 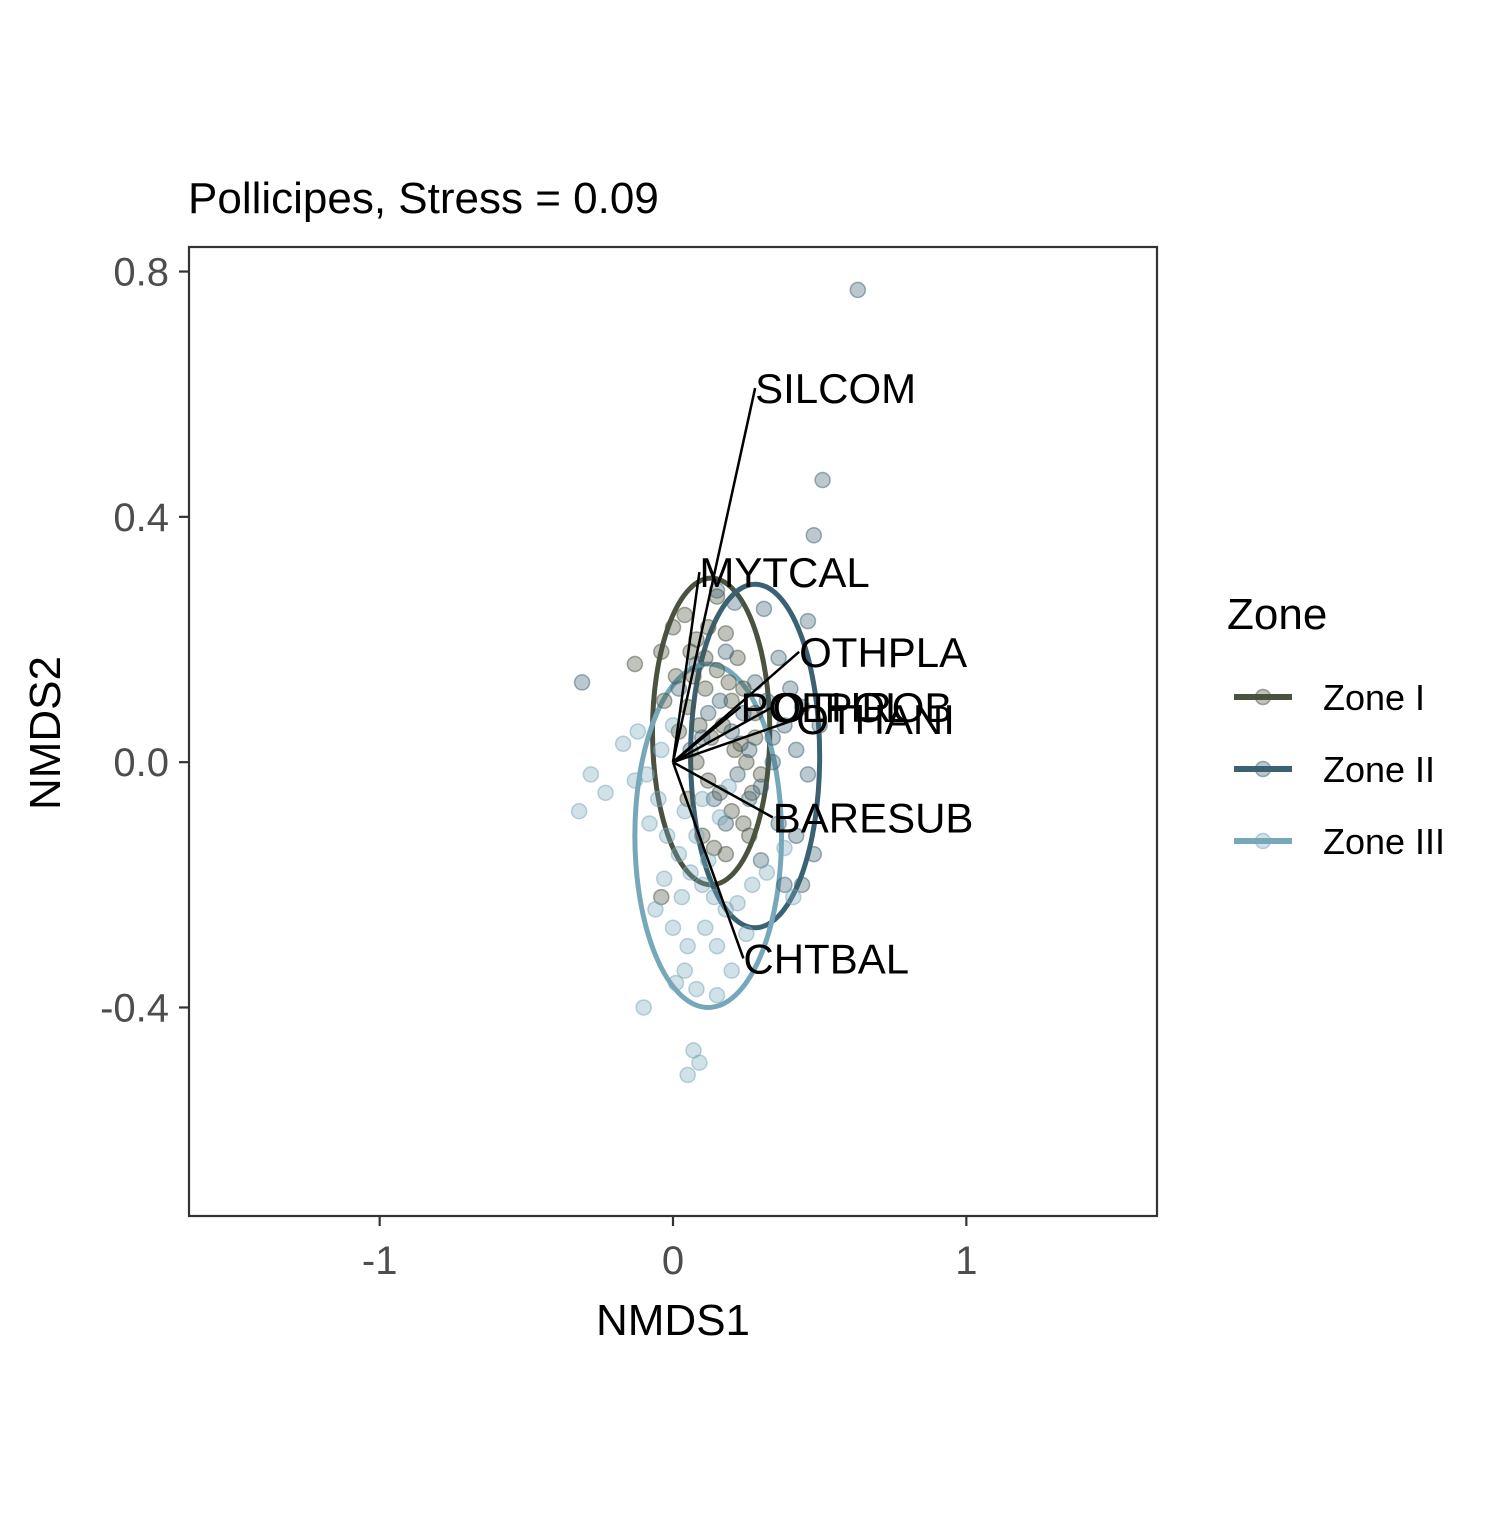 I want to click on x-tick-label: -1, so click(x=380, y=1261).